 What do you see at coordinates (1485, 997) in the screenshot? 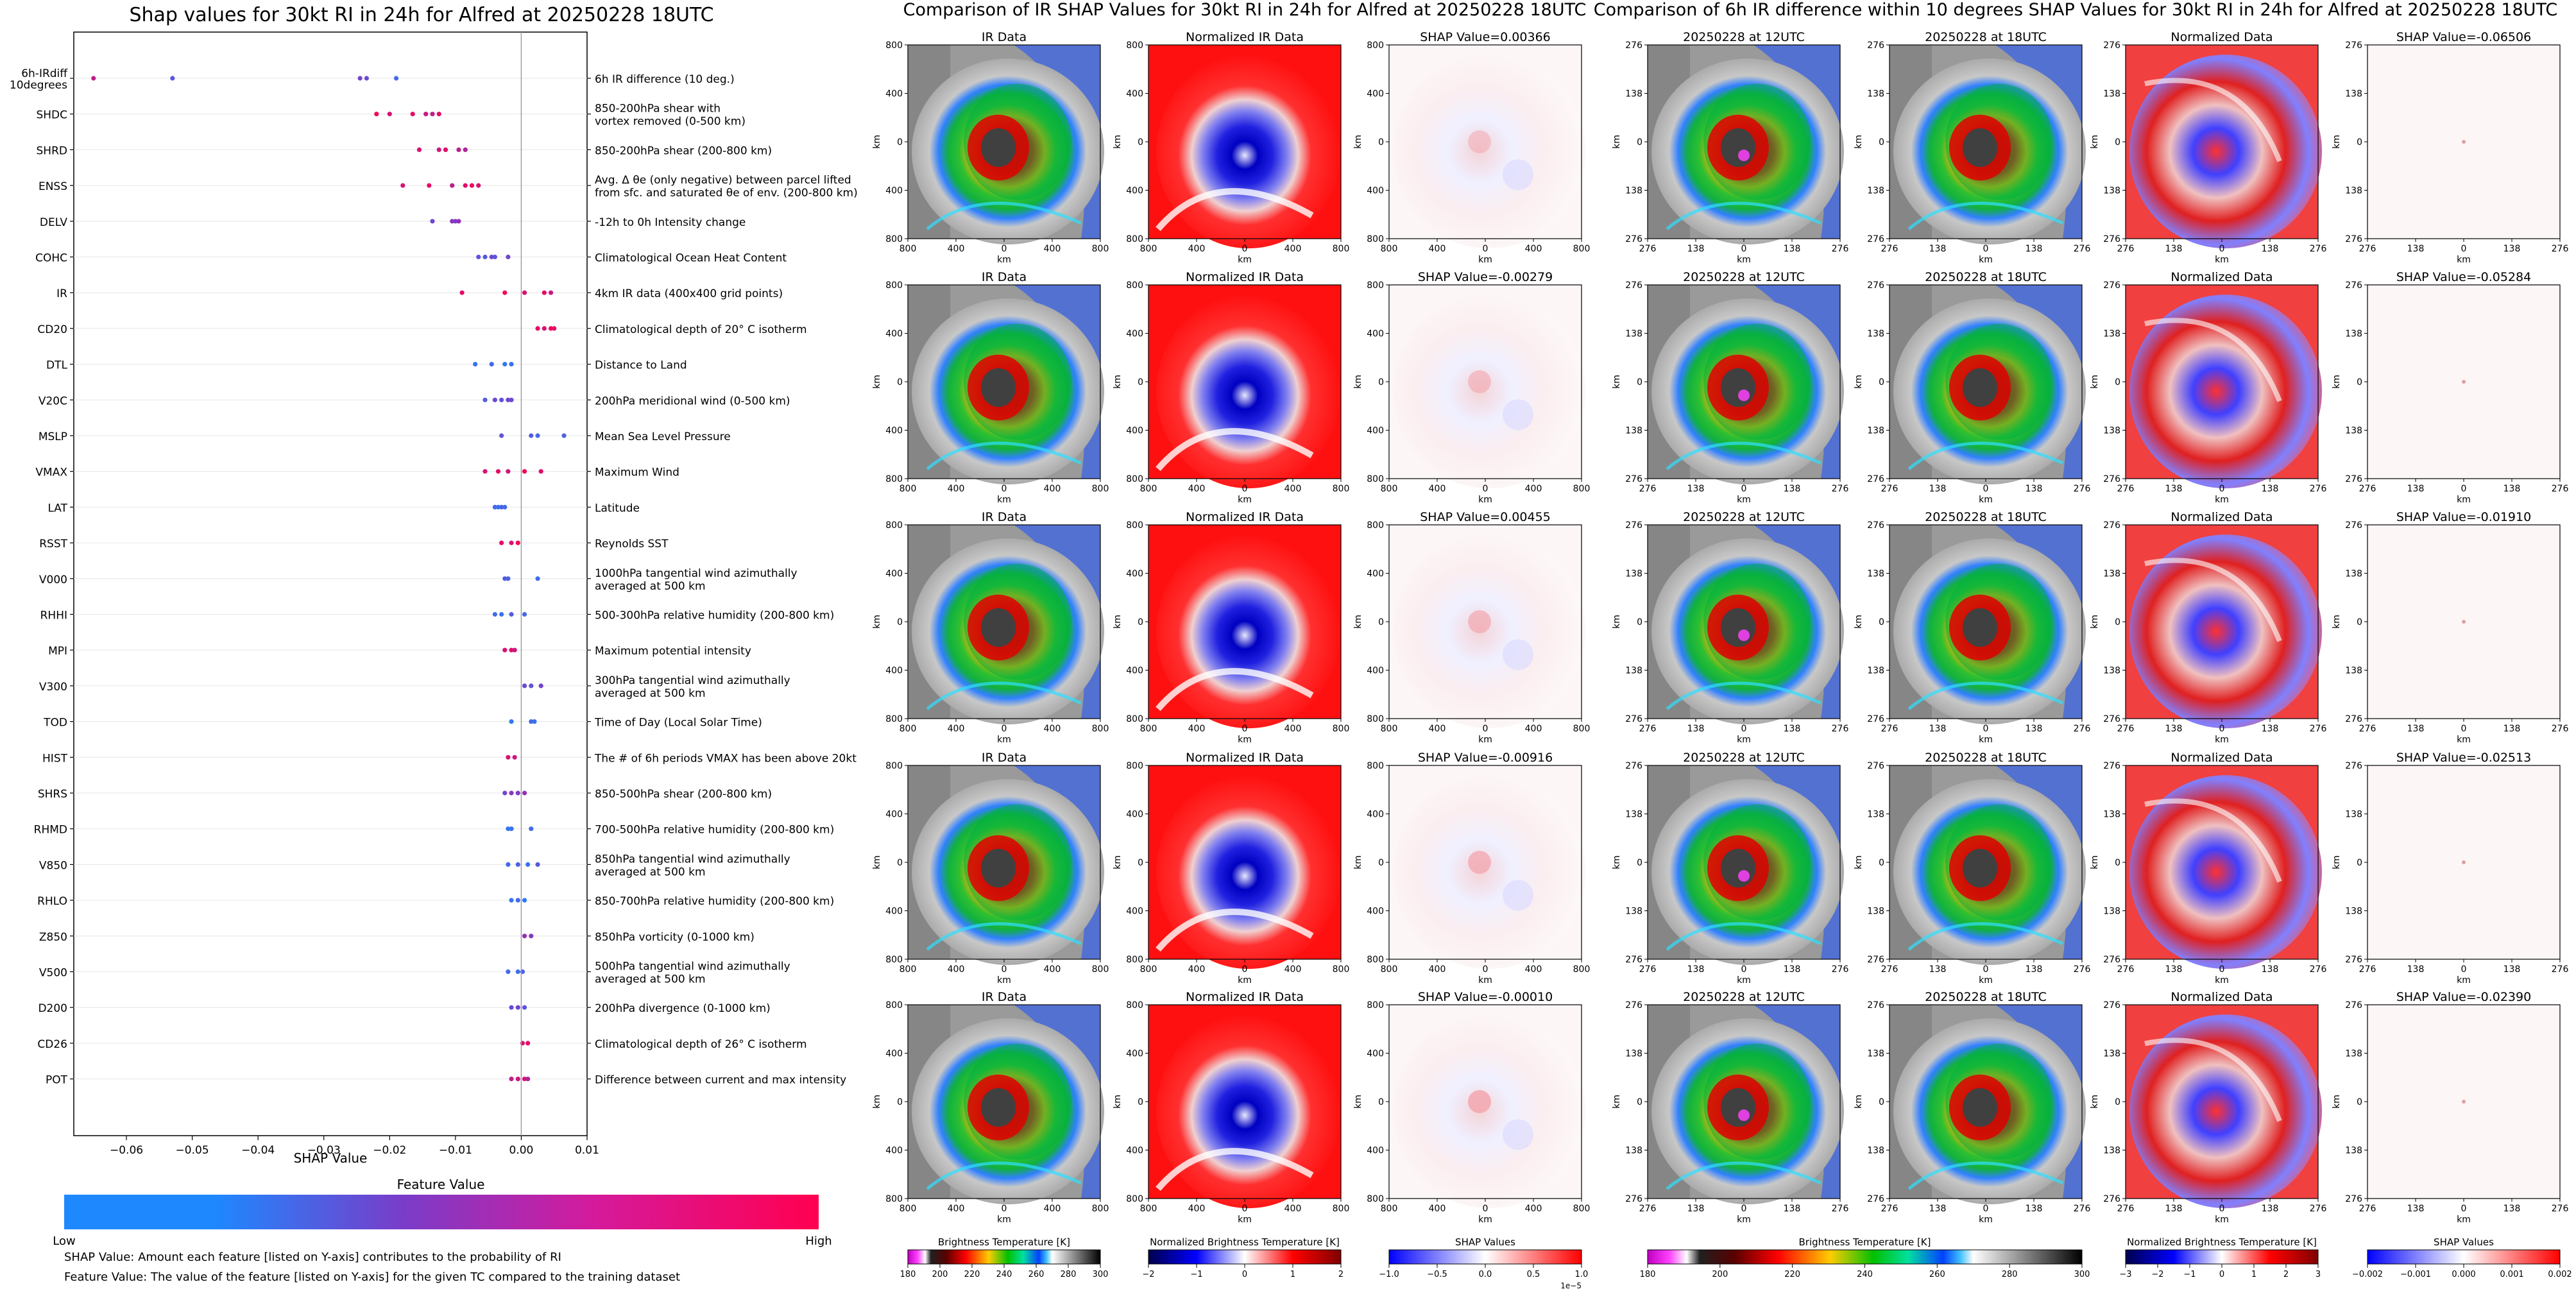
I see `panel-title: SHAP Value=-0.00010` at bounding box center [1485, 997].